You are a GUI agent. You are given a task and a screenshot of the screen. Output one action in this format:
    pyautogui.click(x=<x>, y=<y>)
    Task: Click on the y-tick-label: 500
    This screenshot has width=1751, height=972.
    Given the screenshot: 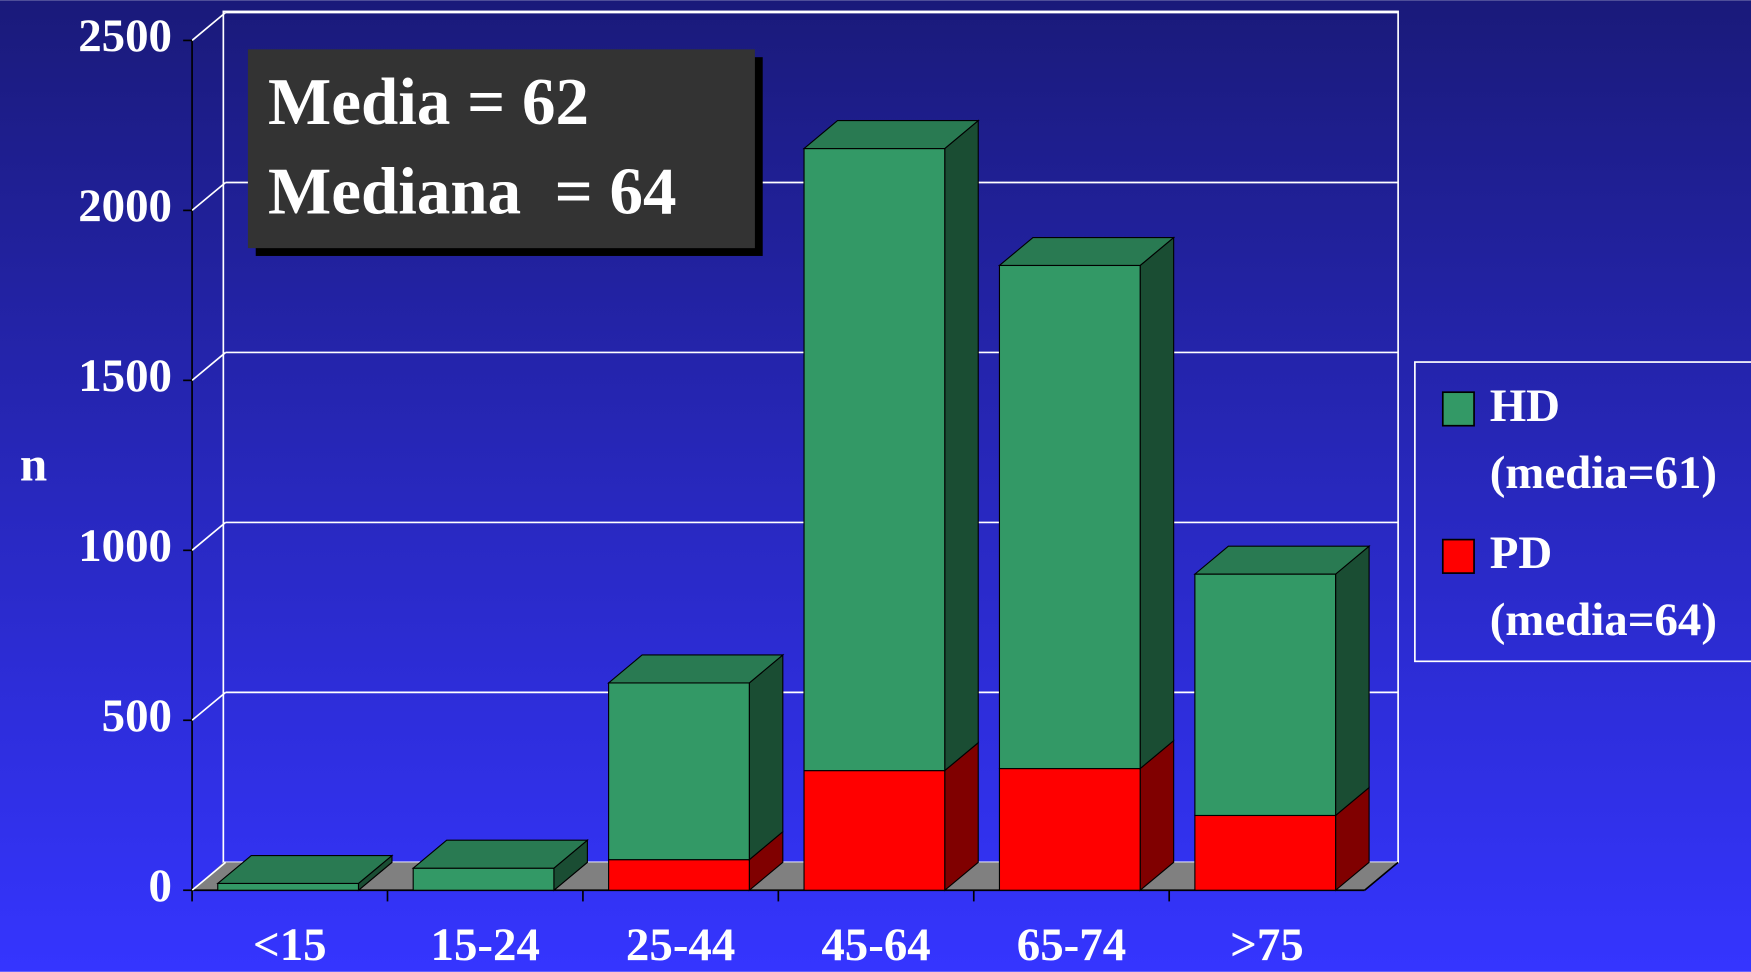 What is the action you would take?
    pyautogui.click(x=137, y=716)
    